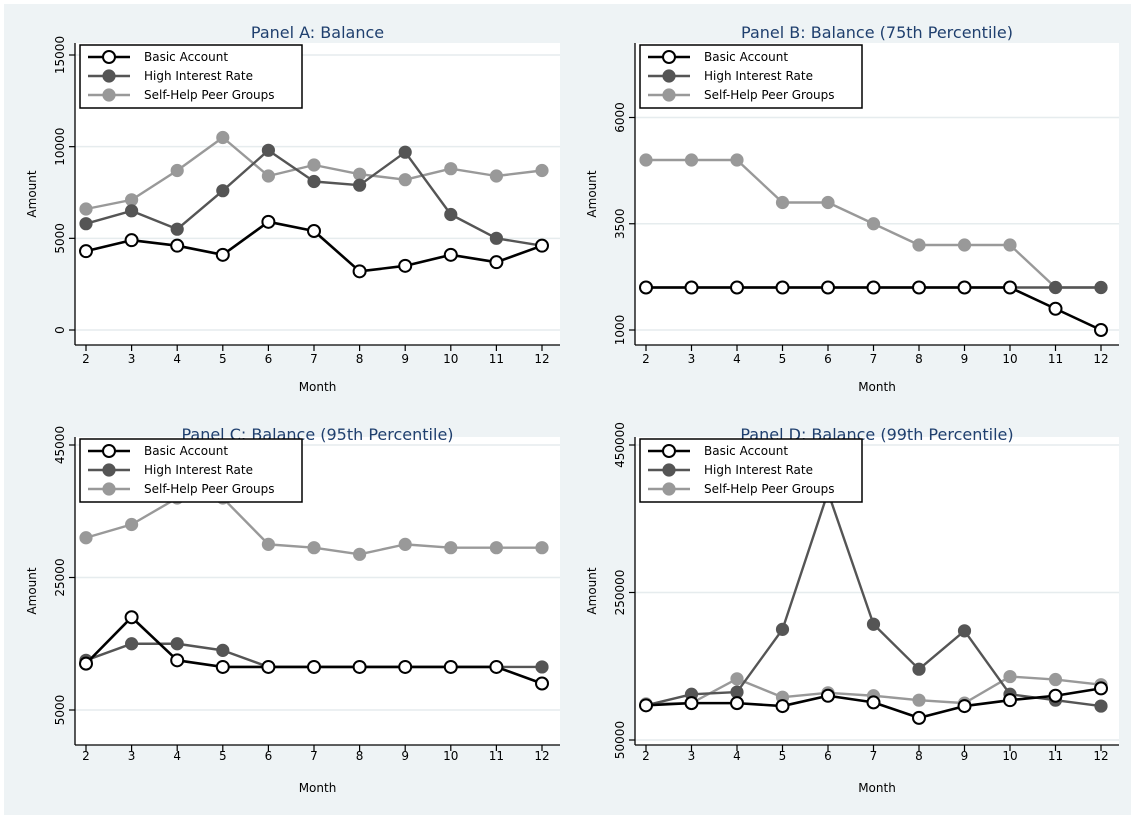 Image resolution: width=1135 pixels, height=819 pixels. What do you see at coordinates (1009, 756) in the screenshot?
I see `panel-d-x-tick-label: 10` at bounding box center [1009, 756].